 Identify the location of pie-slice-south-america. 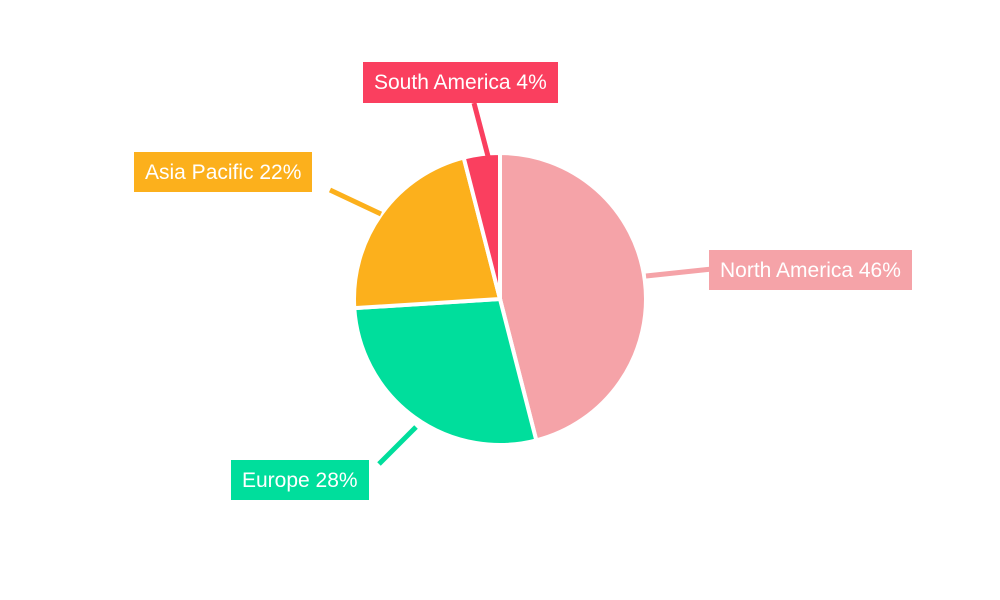
(481, 225).